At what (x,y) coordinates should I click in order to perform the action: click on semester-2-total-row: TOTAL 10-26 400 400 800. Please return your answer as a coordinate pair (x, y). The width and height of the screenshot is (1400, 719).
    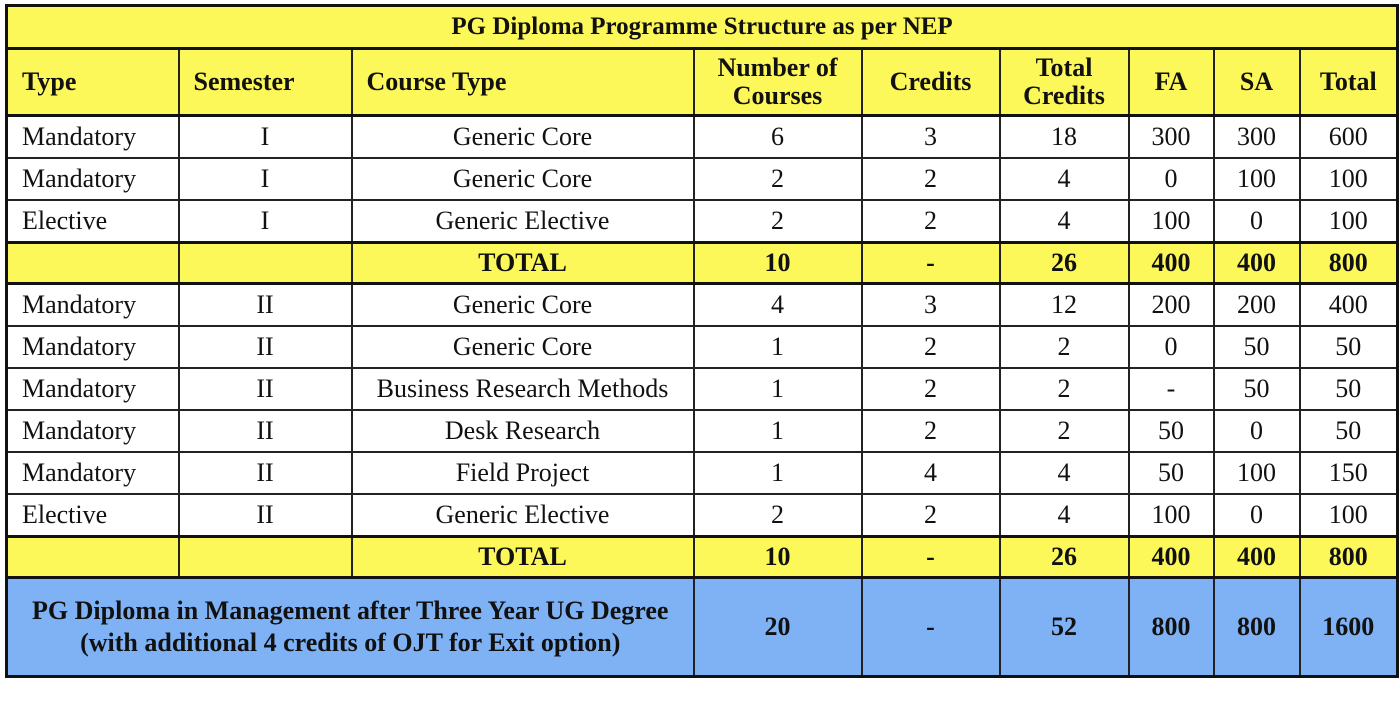
    Looking at the image, I should click on (702, 557).